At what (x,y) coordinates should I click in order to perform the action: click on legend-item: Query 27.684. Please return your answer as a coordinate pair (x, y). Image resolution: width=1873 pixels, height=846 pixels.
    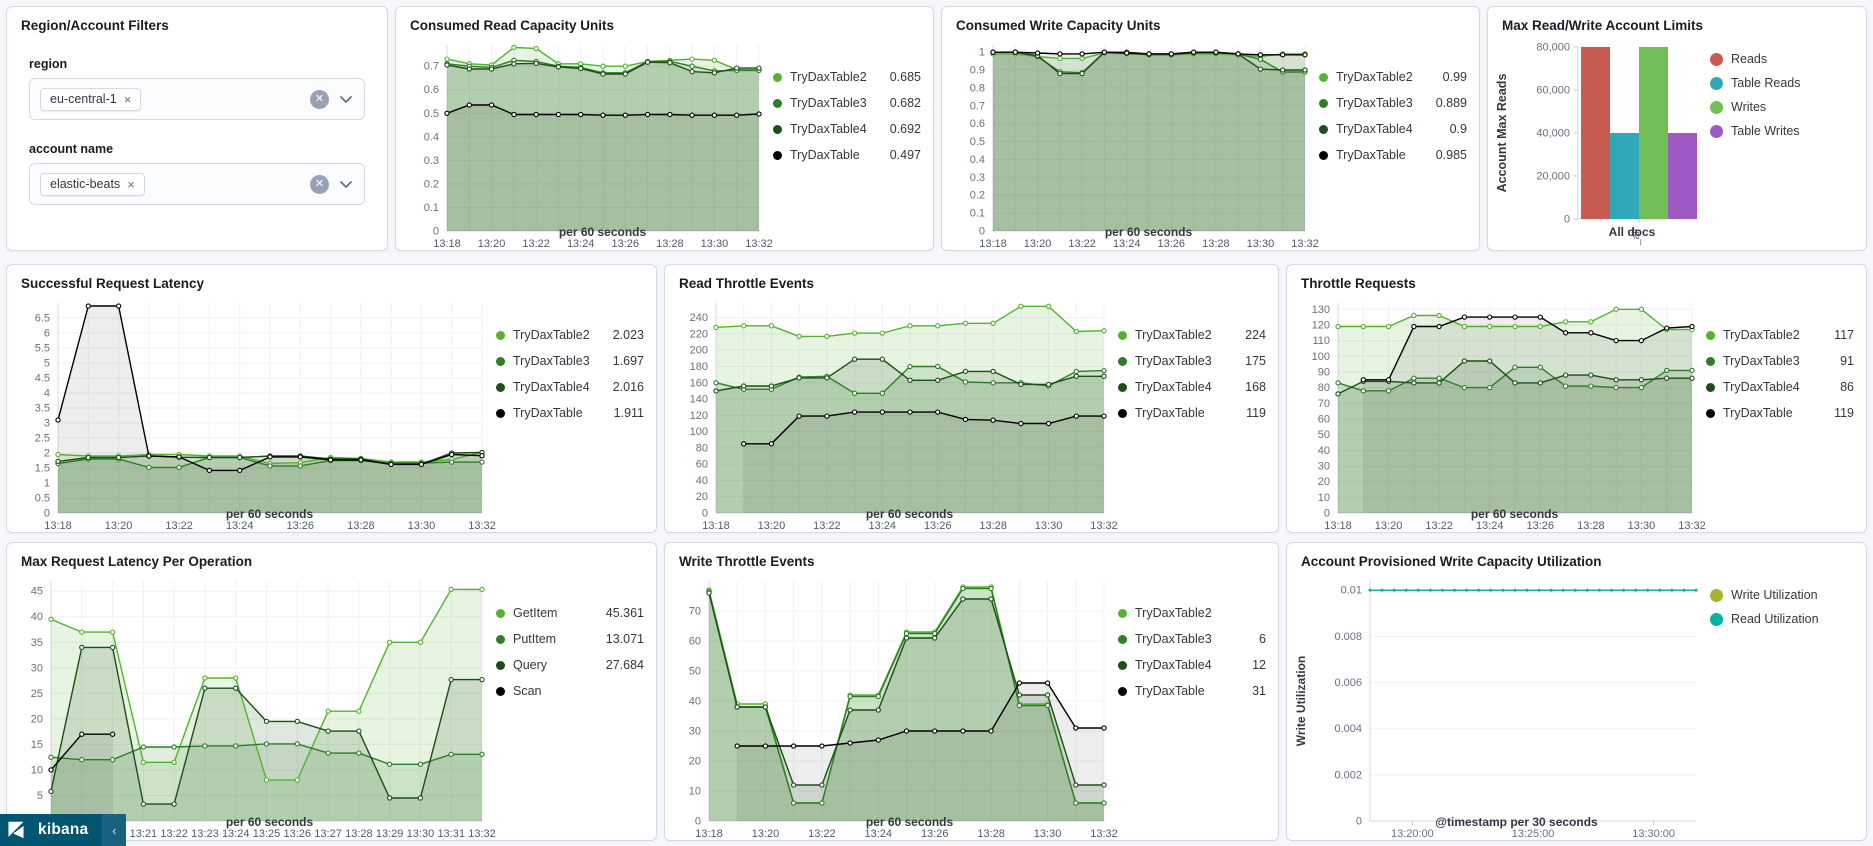
    Looking at the image, I should click on (570, 665).